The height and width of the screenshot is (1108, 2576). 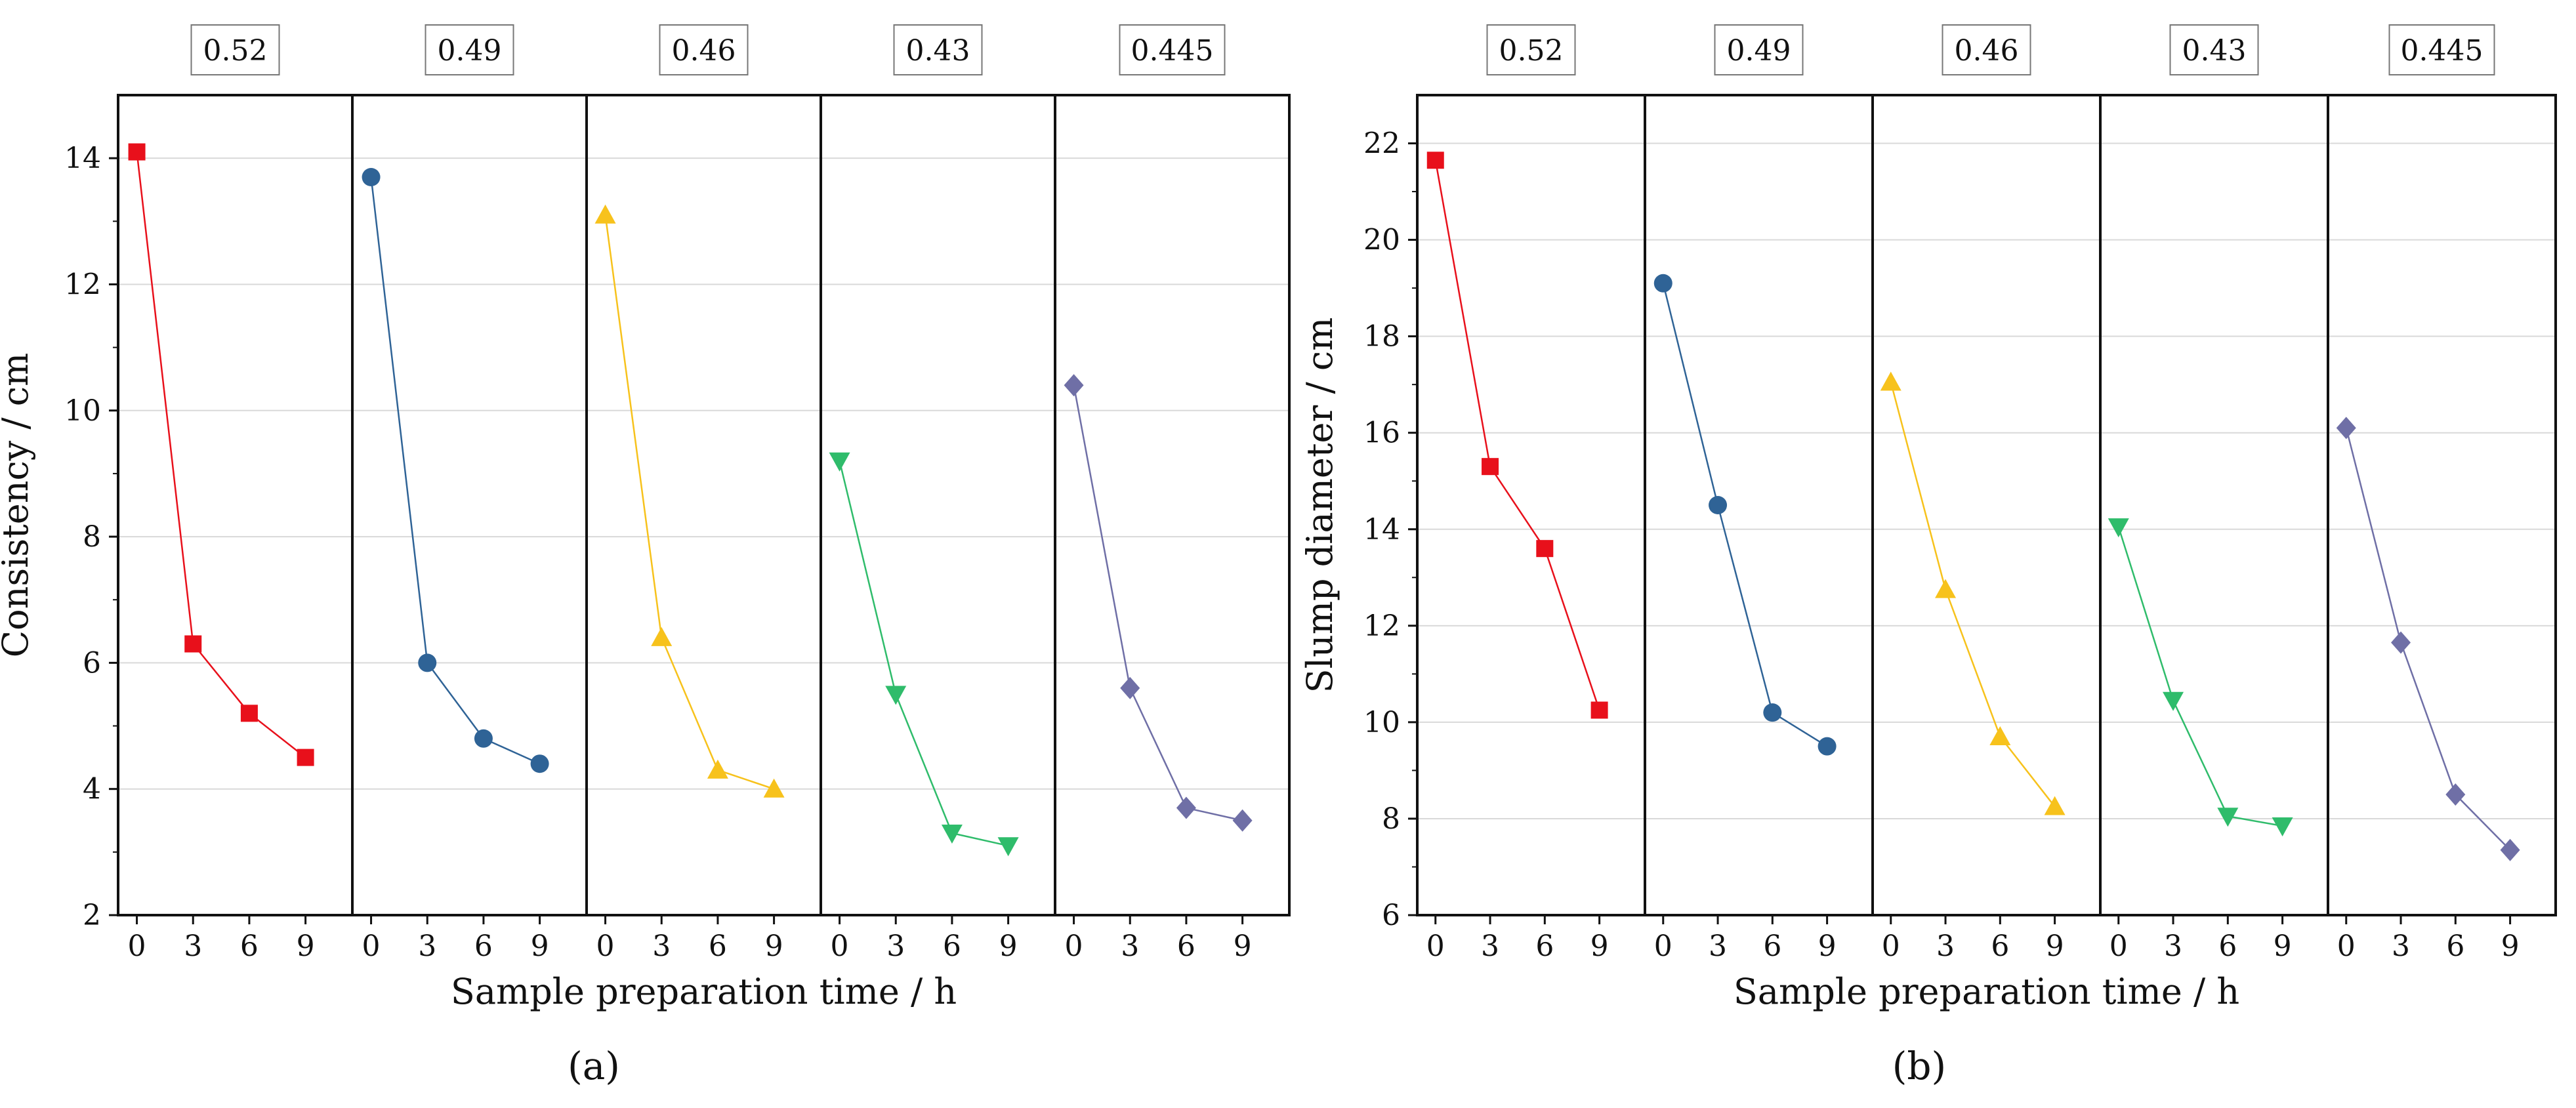 I want to click on y-tick-label: 10, so click(x=83, y=411).